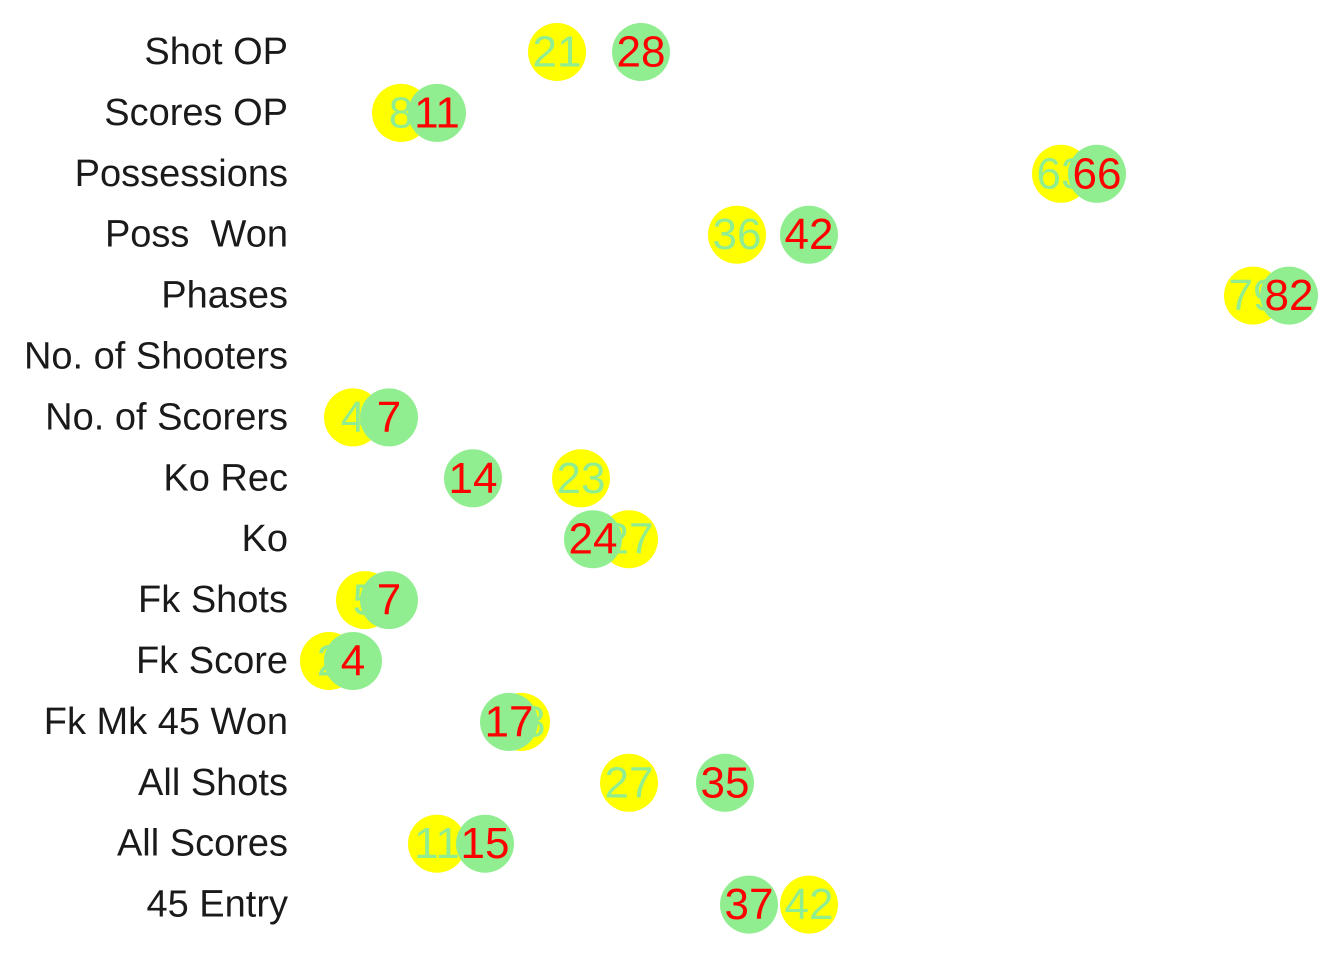 The width and height of the screenshot is (1344, 960). I want to click on series-2-label-all-shots: 35, so click(725, 782).